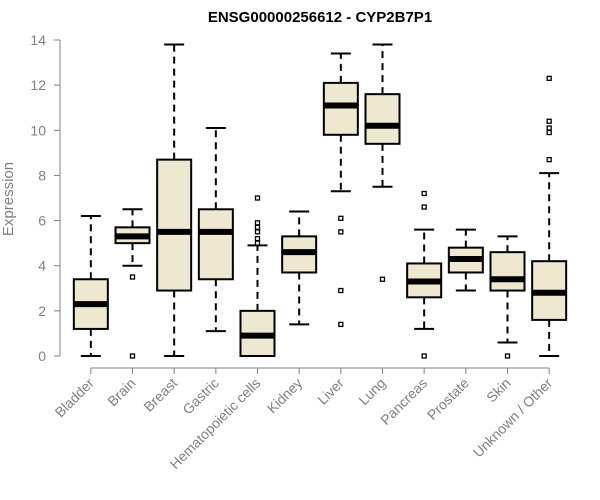  What do you see at coordinates (498, 390) in the screenshot?
I see `x-tick-label: Skin` at bounding box center [498, 390].